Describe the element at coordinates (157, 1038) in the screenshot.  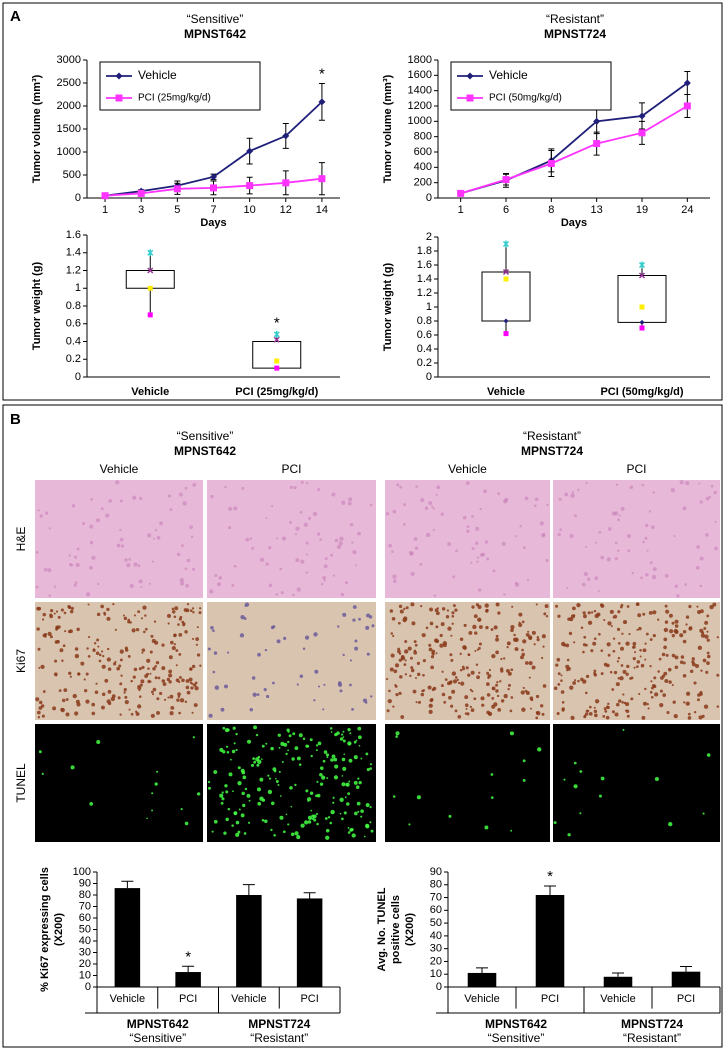
I see `group-subtitle: “Sensitive”` at that location.